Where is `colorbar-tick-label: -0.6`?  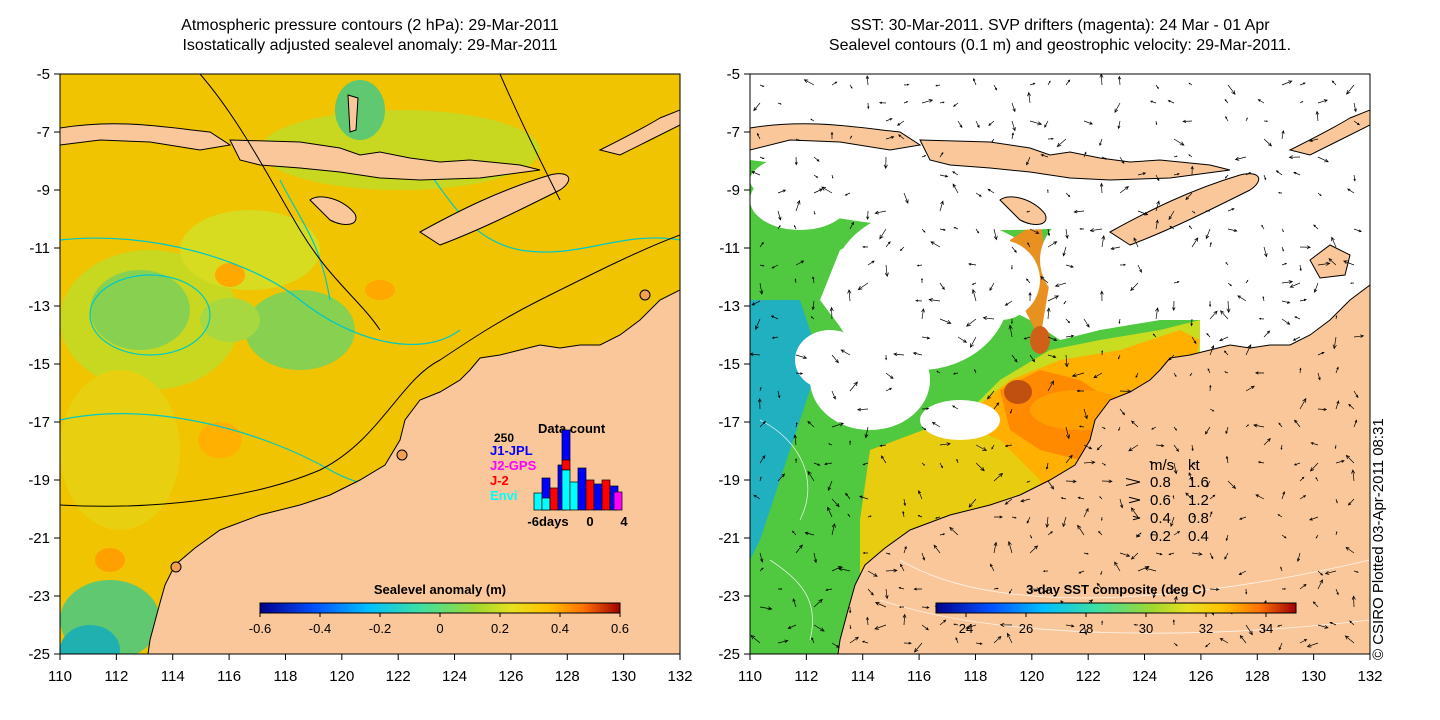
colorbar-tick-label: -0.6 is located at coordinates (260, 628).